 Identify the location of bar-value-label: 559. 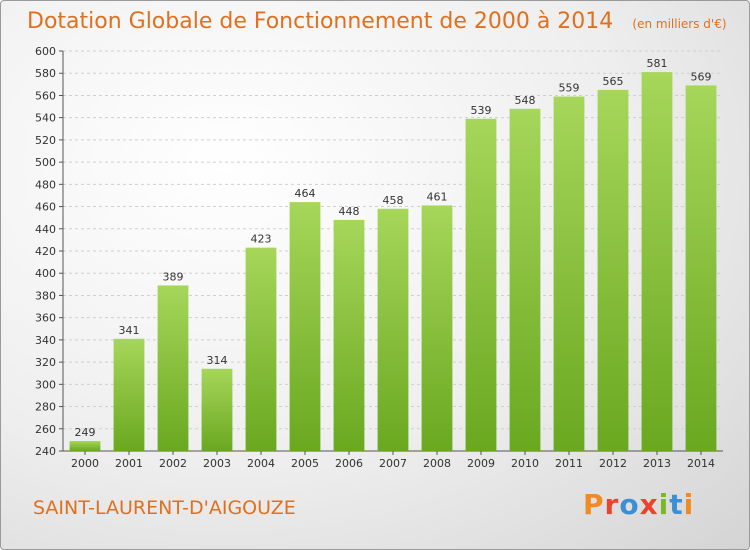
(569, 88).